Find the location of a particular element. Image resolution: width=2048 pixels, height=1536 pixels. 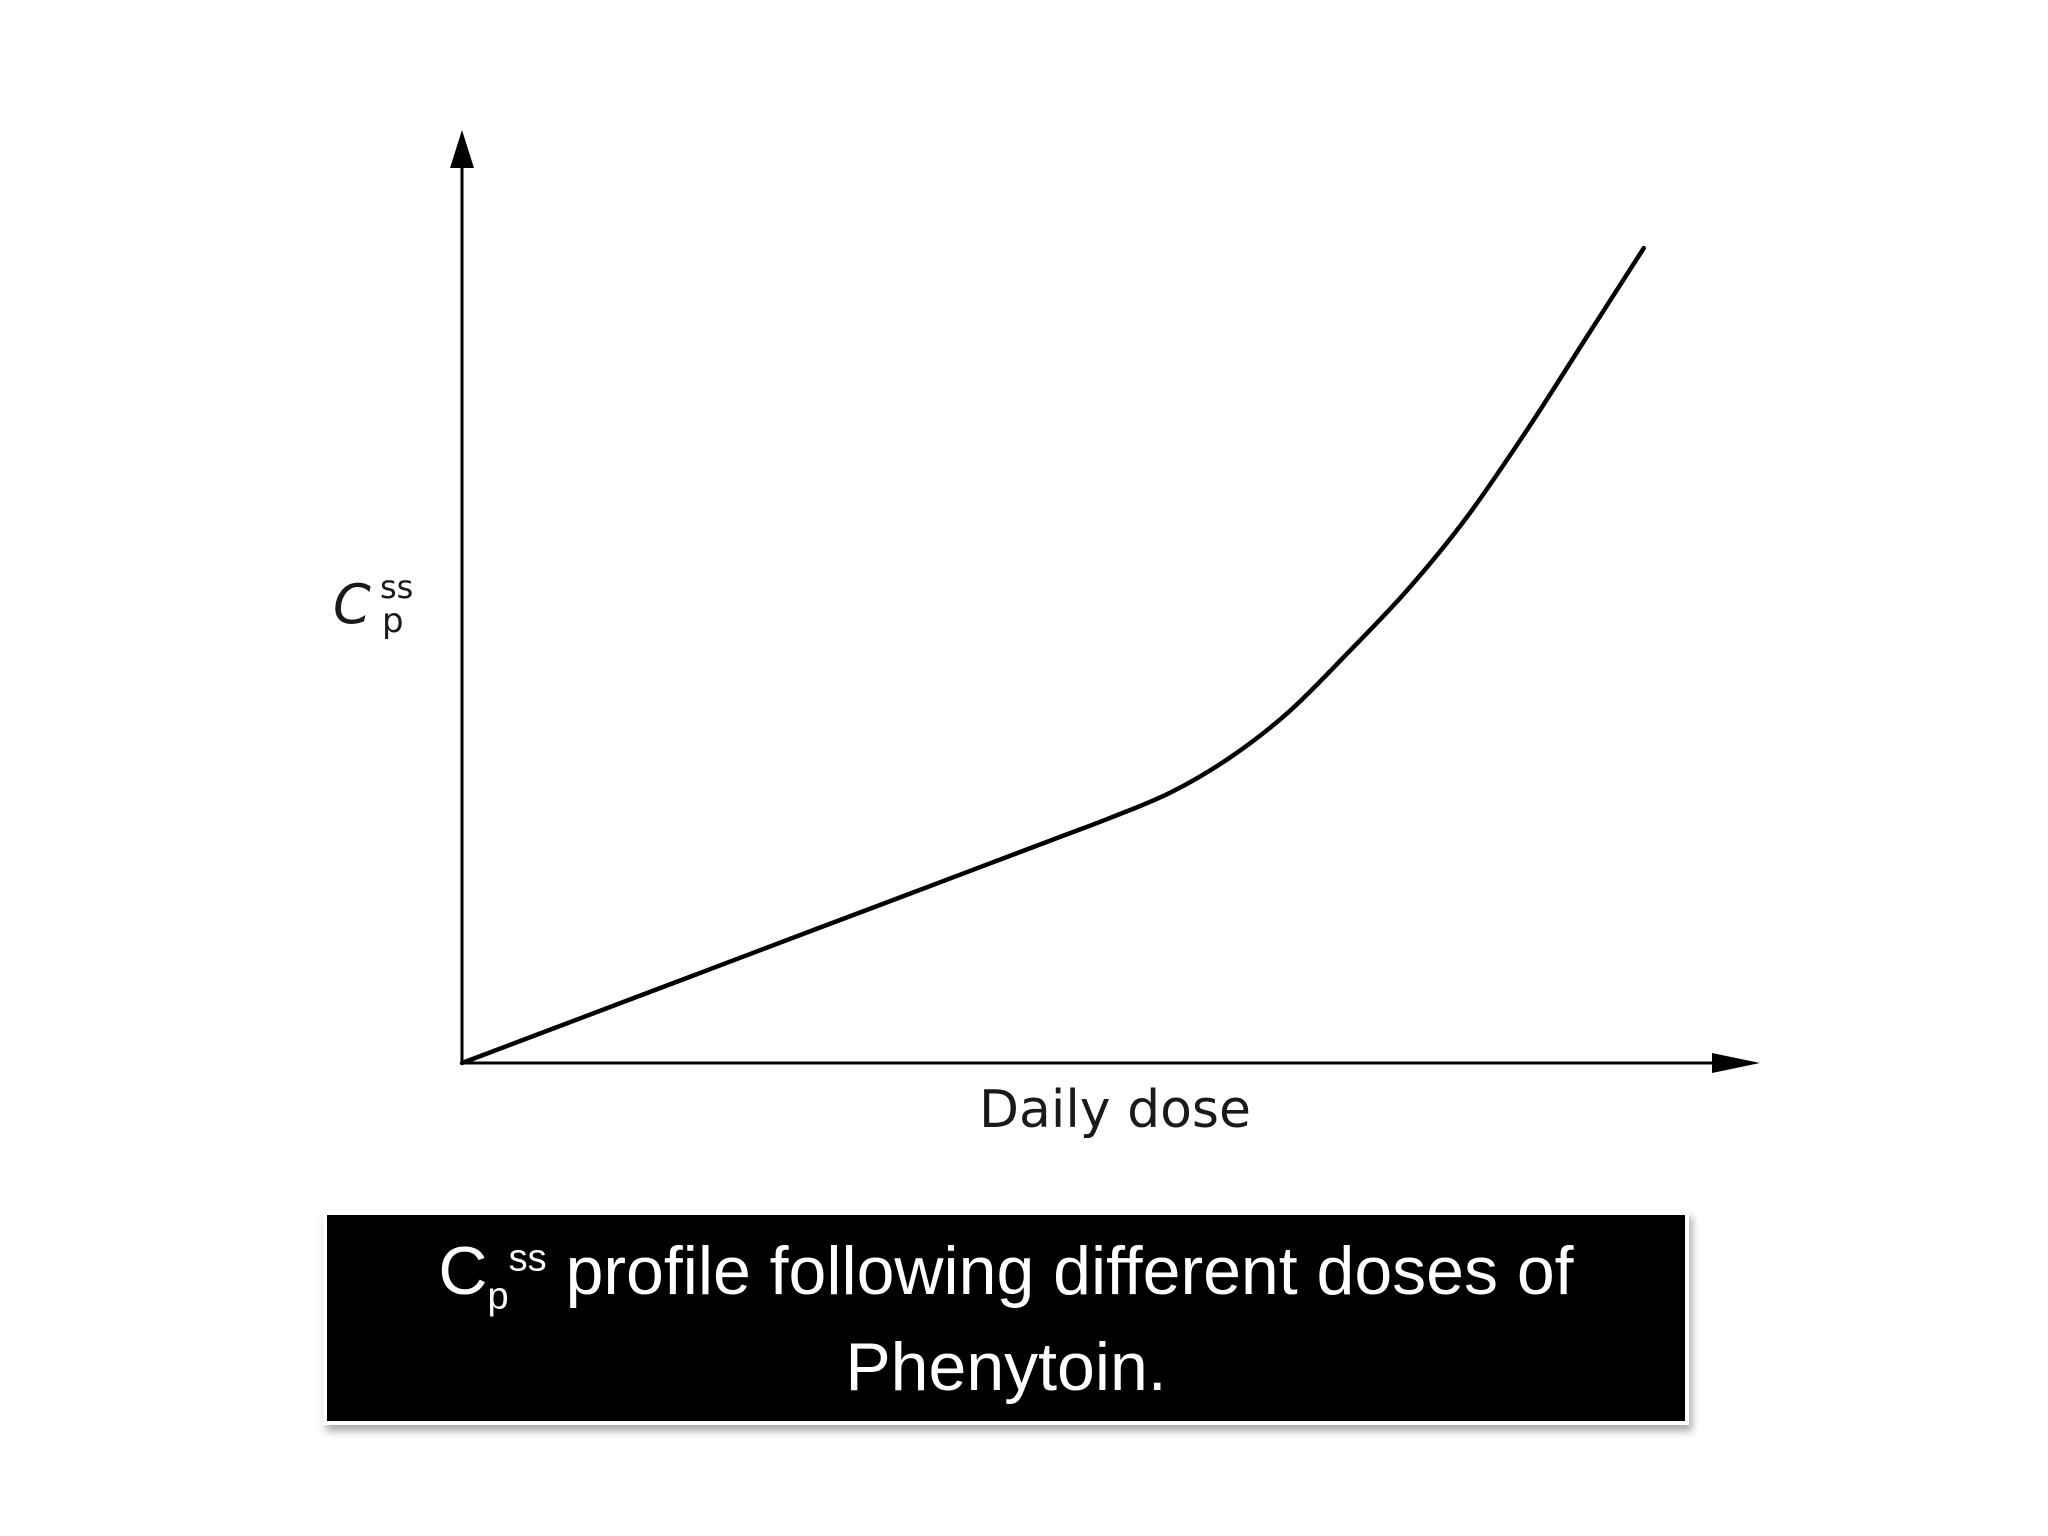

y-label-sub: p is located at coordinates (393, 621).